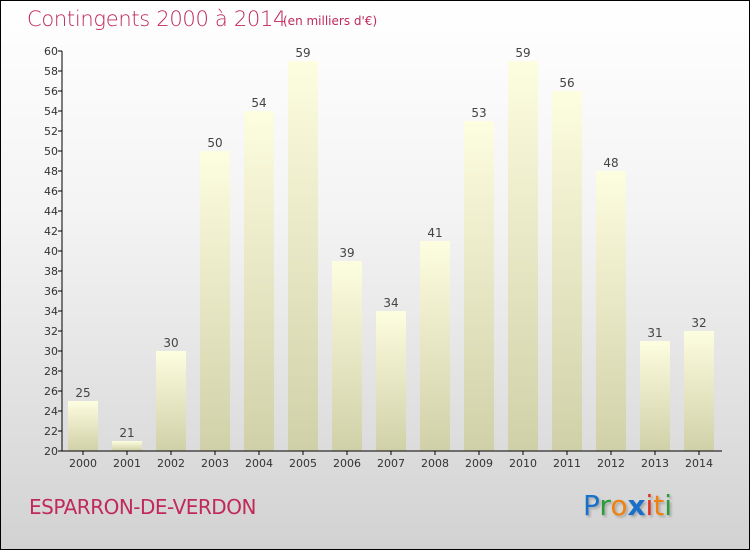  I want to click on commune-name: ESPARRON-DE-VERDON, so click(142, 507).